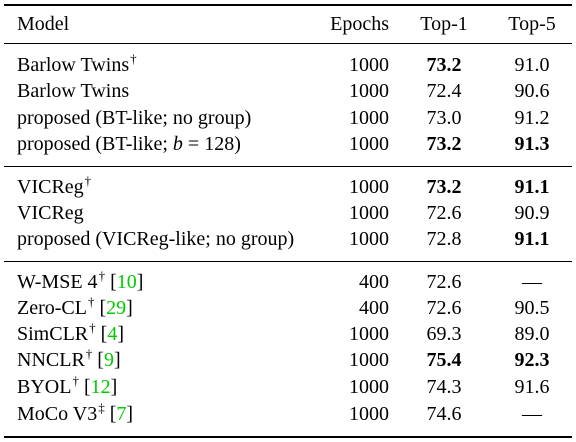 This screenshot has height=442, width=576. I want to click on top5-value: 91.2, so click(532, 118).